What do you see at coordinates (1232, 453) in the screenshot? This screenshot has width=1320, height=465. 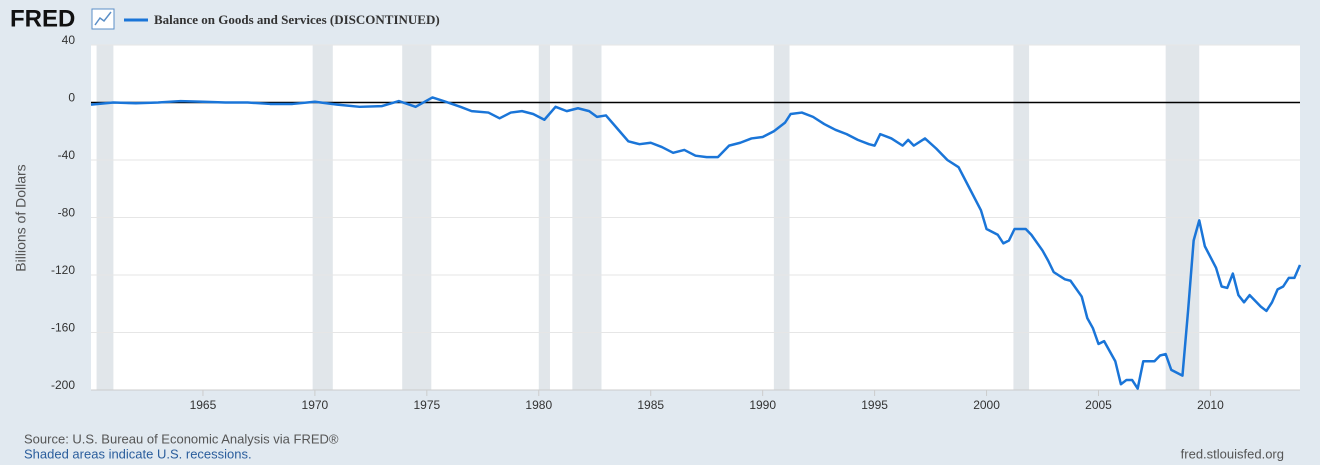 I see `site-url: fred.stlouisfed.org` at bounding box center [1232, 453].